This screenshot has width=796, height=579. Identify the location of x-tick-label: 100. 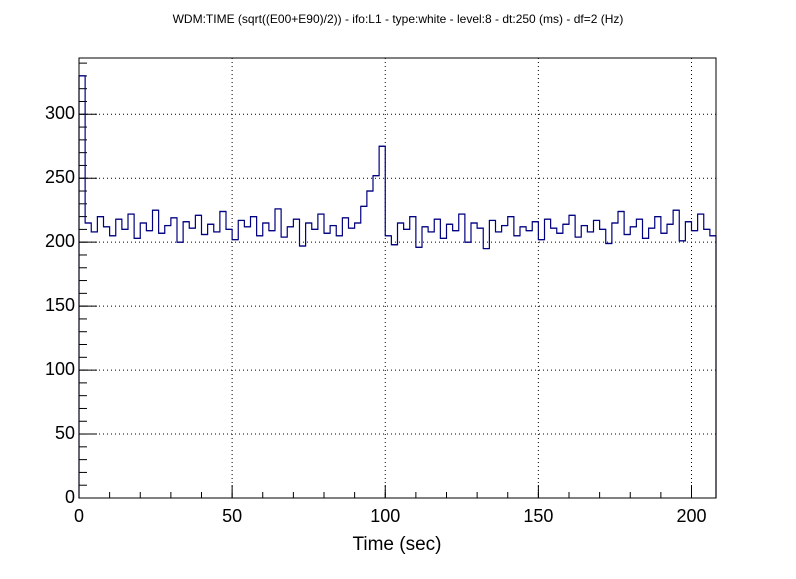
(385, 516).